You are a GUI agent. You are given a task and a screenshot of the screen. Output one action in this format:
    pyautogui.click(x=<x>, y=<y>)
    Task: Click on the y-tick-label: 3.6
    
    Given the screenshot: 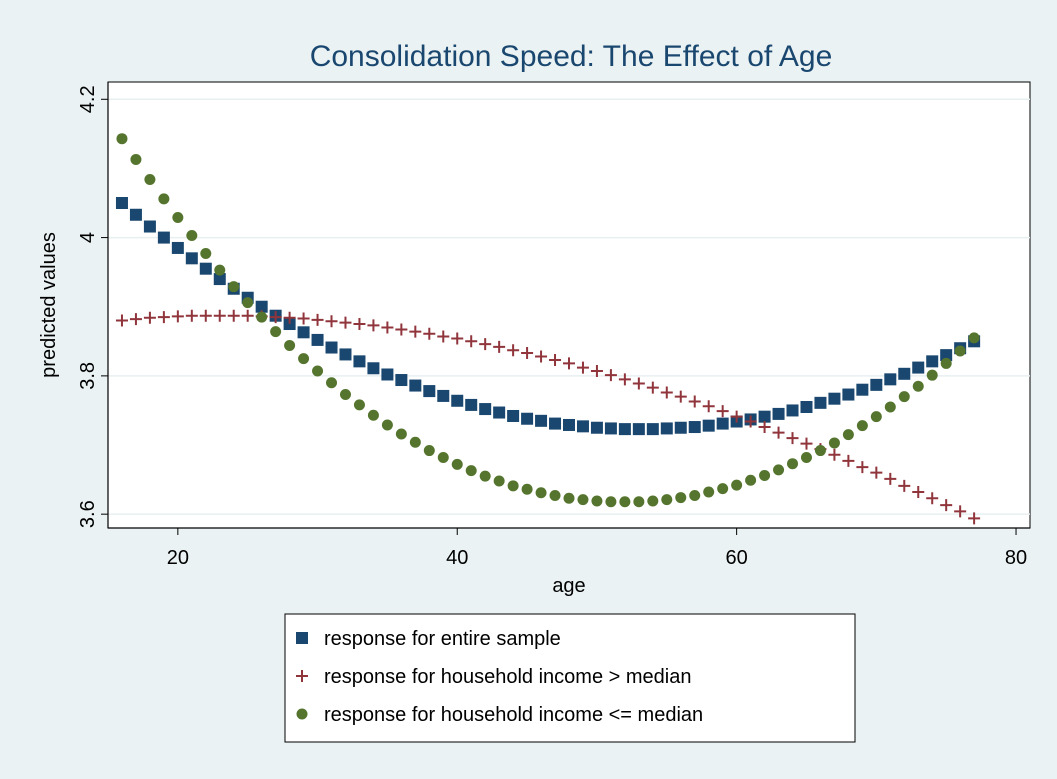 What is the action you would take?
    pyautogui.click(x=88, y=514)
    